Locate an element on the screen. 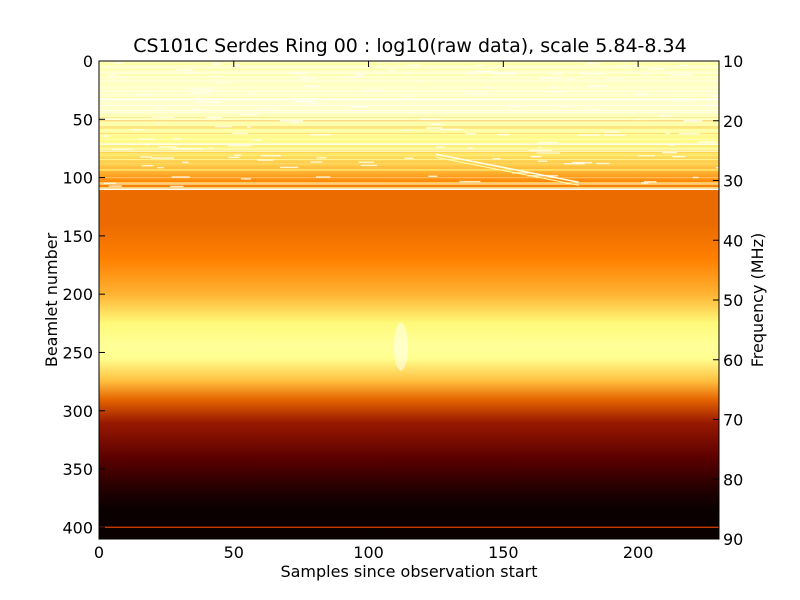 The width and height of the screenshot is (800, 600). y2-tick-label: 10 is located at coordinates (733, 61).